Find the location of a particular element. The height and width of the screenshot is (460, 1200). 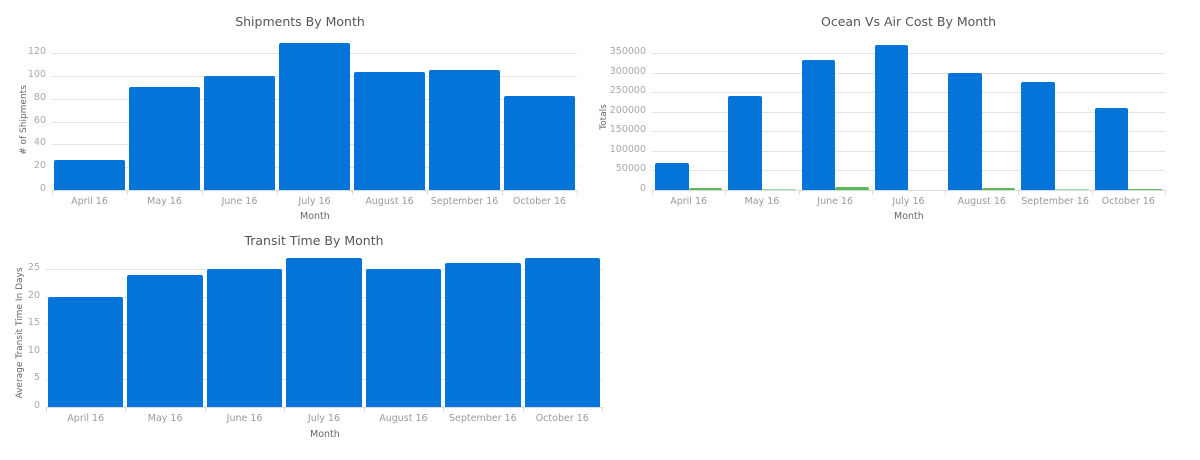

y-axis-title: Average Transit Time In Days is located at coordinates (20, 333).